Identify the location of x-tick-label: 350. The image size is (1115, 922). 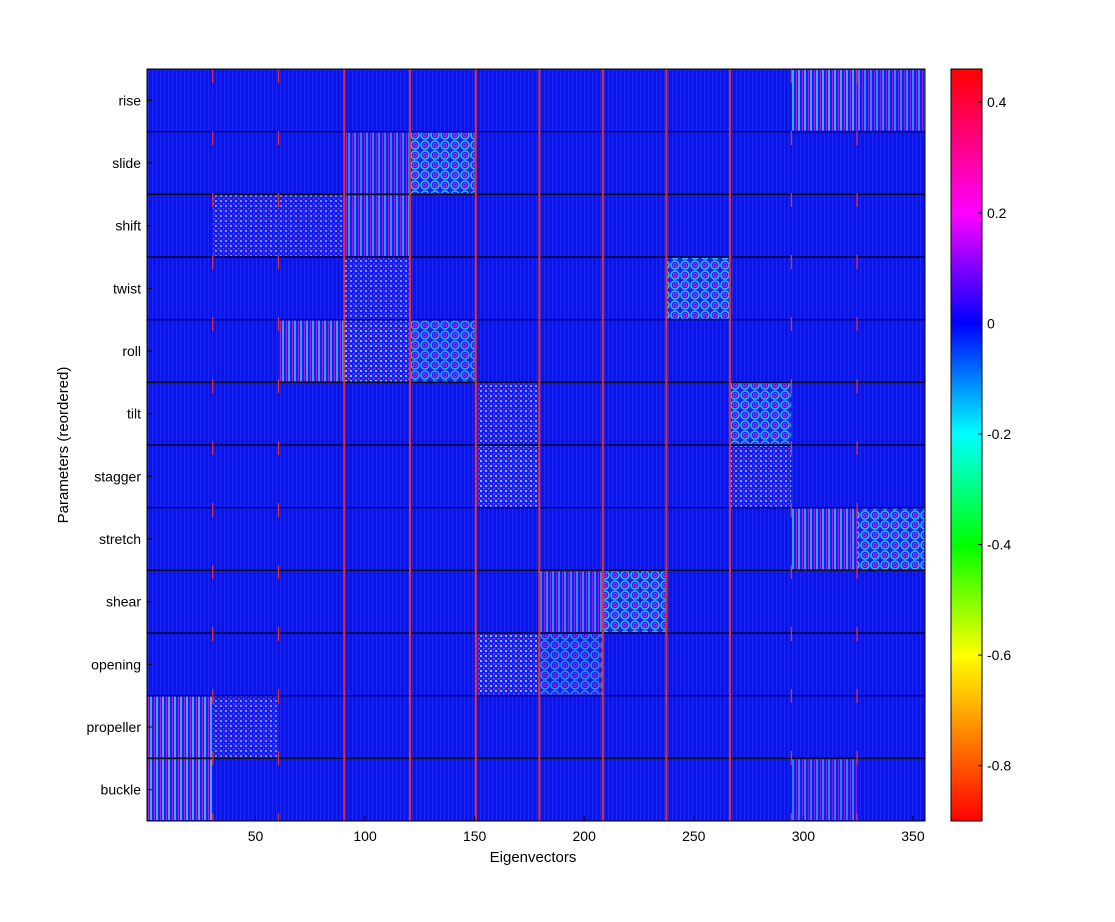
(913, 836).